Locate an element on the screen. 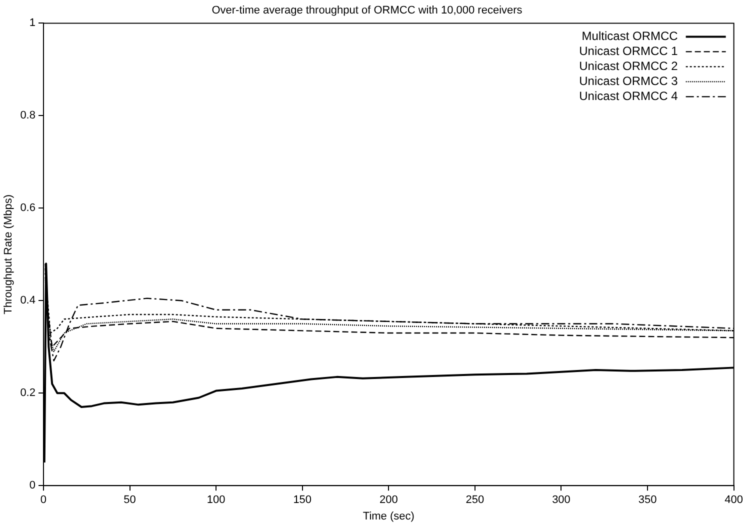 This screenshot has height=523, width=746. y-tick-label: 0.8 is located at coordinates (28, 116).